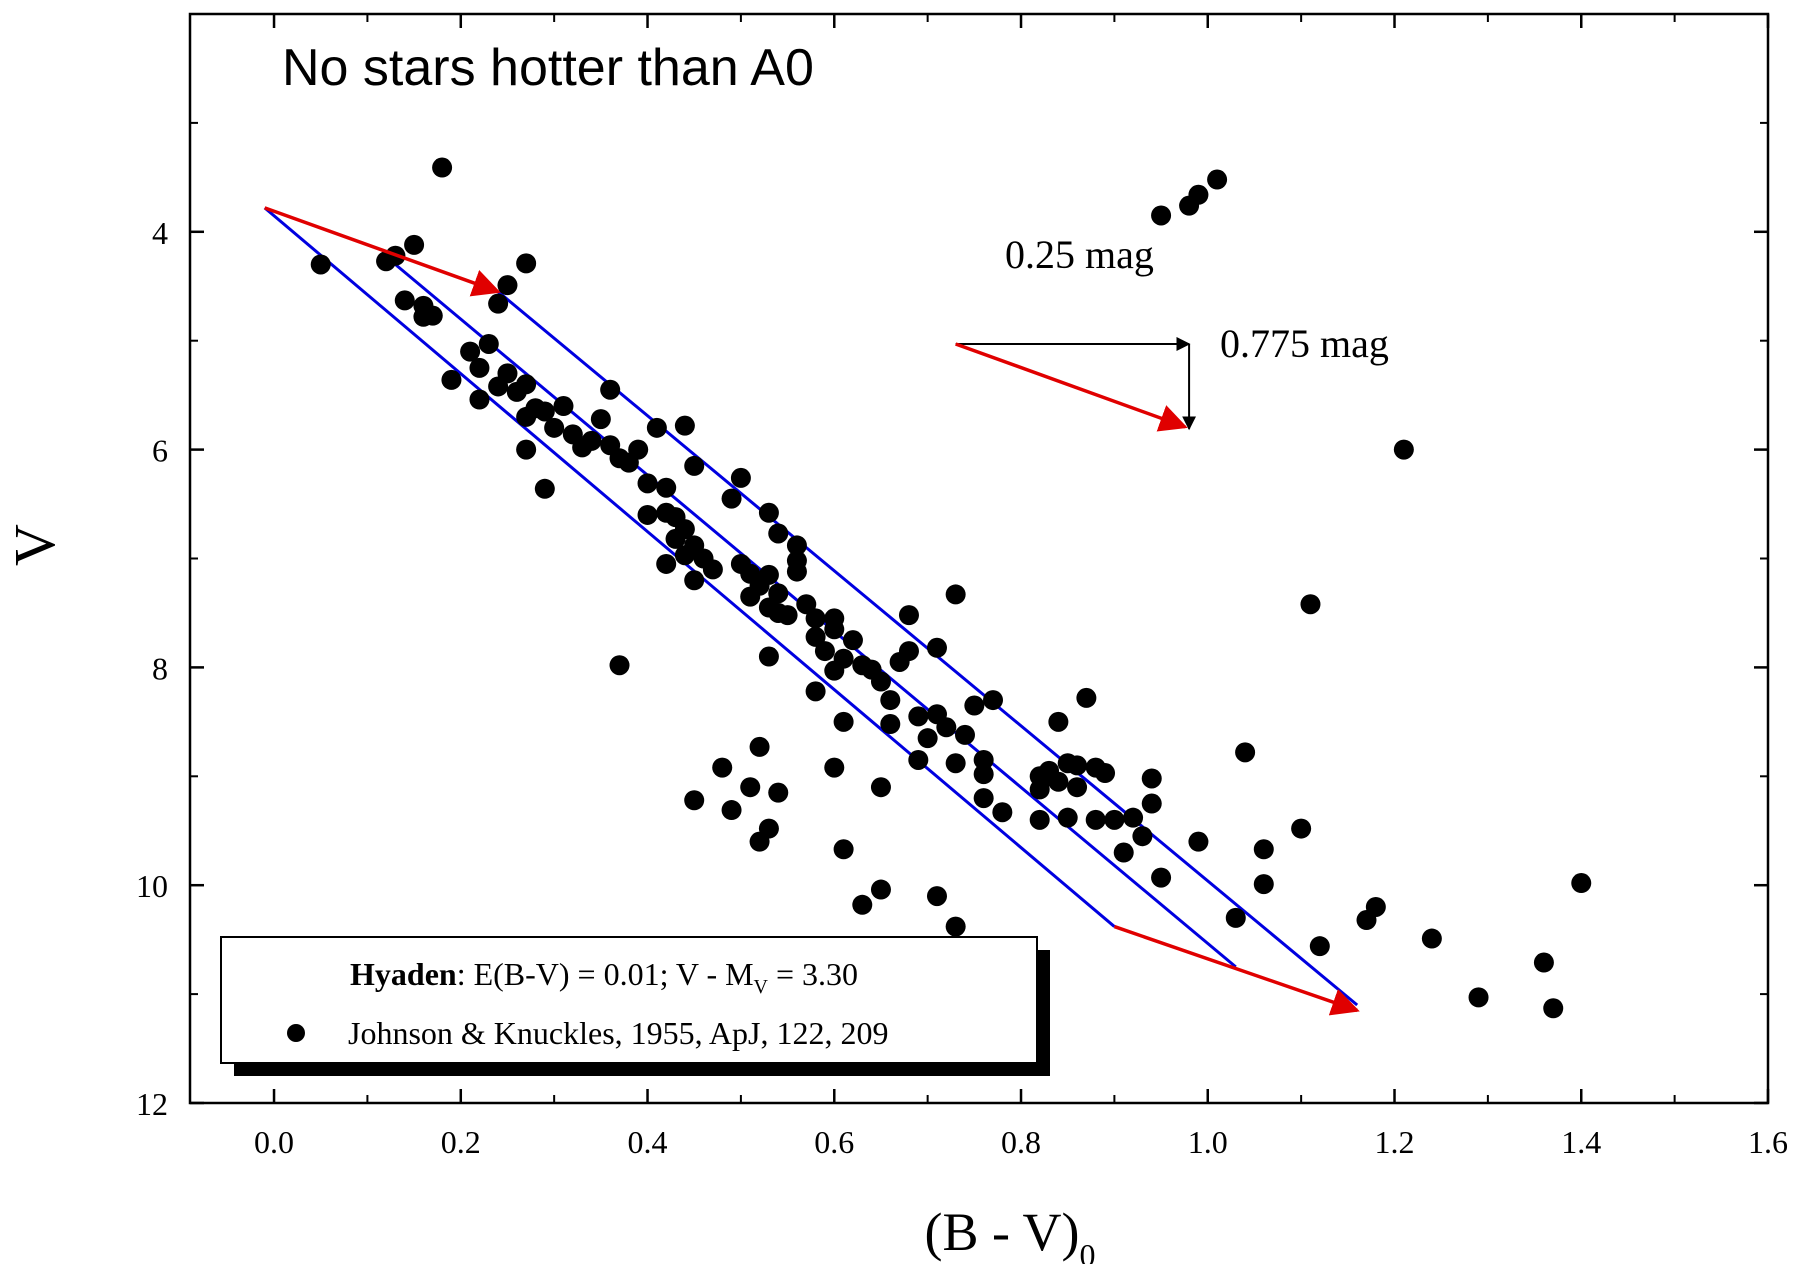 This screenshot has height=1264, width=1801. What do you see at coordinates (403, 974) in the screenshot?
I see `legend-title-bold: Hyaden` at bounding box center [403, 974].